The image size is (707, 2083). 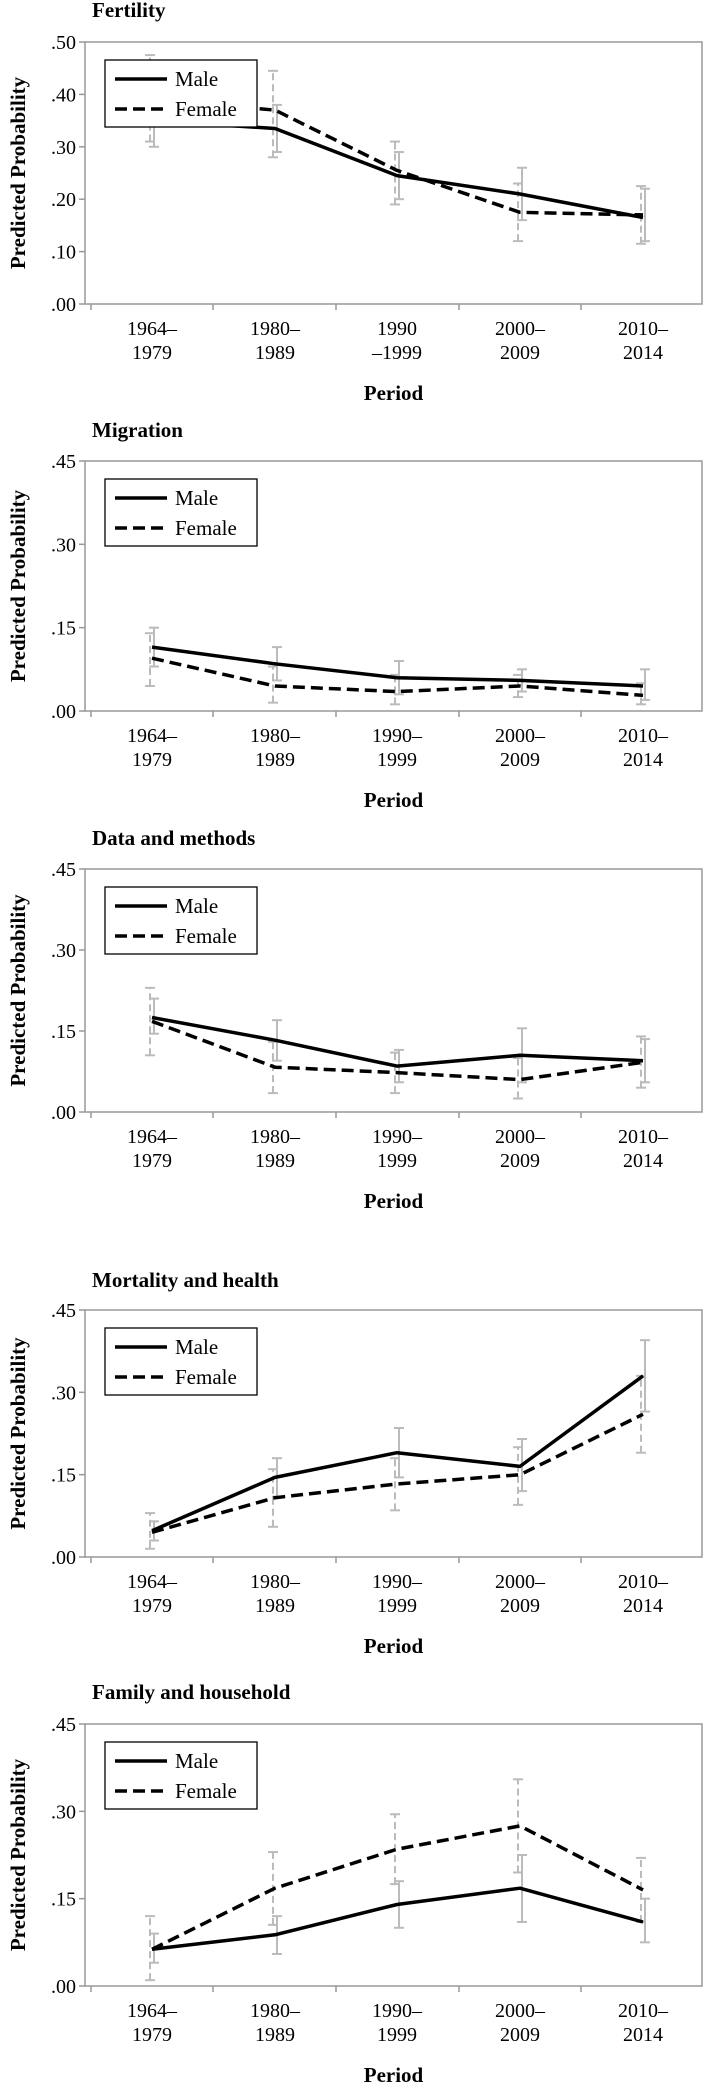 What do you see at coordinates (174, 838) in the screenshot?
I see `panel-title: Data and methods` at bounding box center [174, 838].